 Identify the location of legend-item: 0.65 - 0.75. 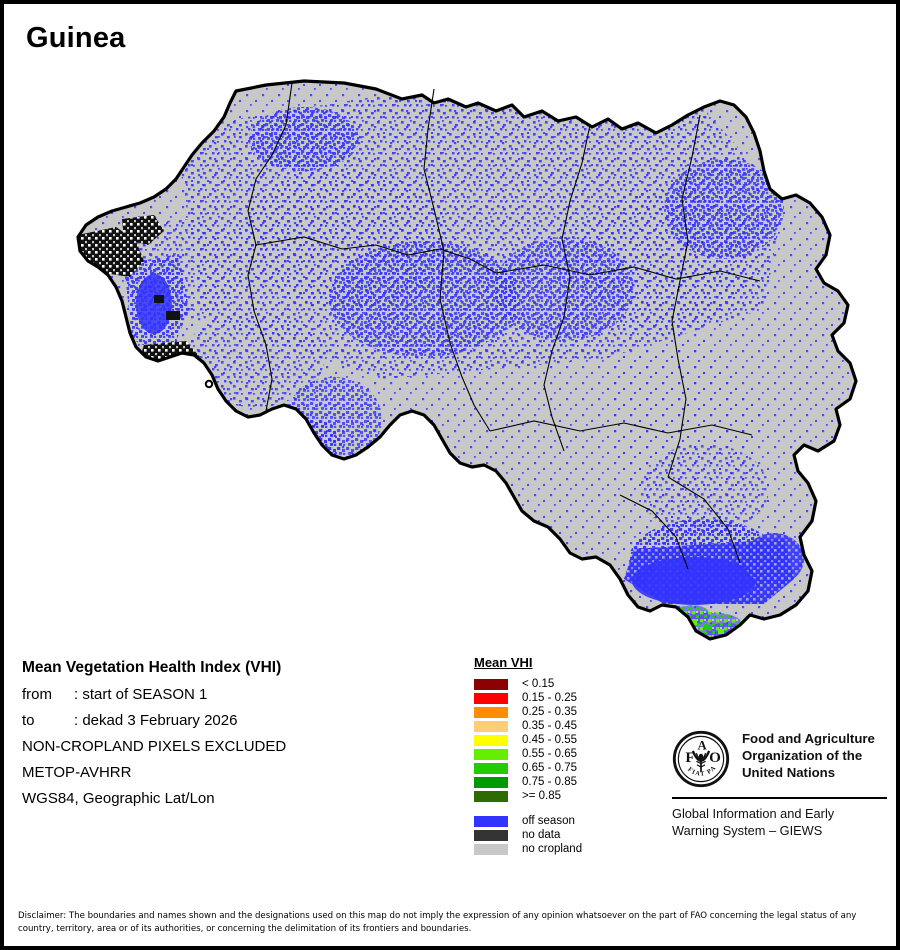
(574, 768).